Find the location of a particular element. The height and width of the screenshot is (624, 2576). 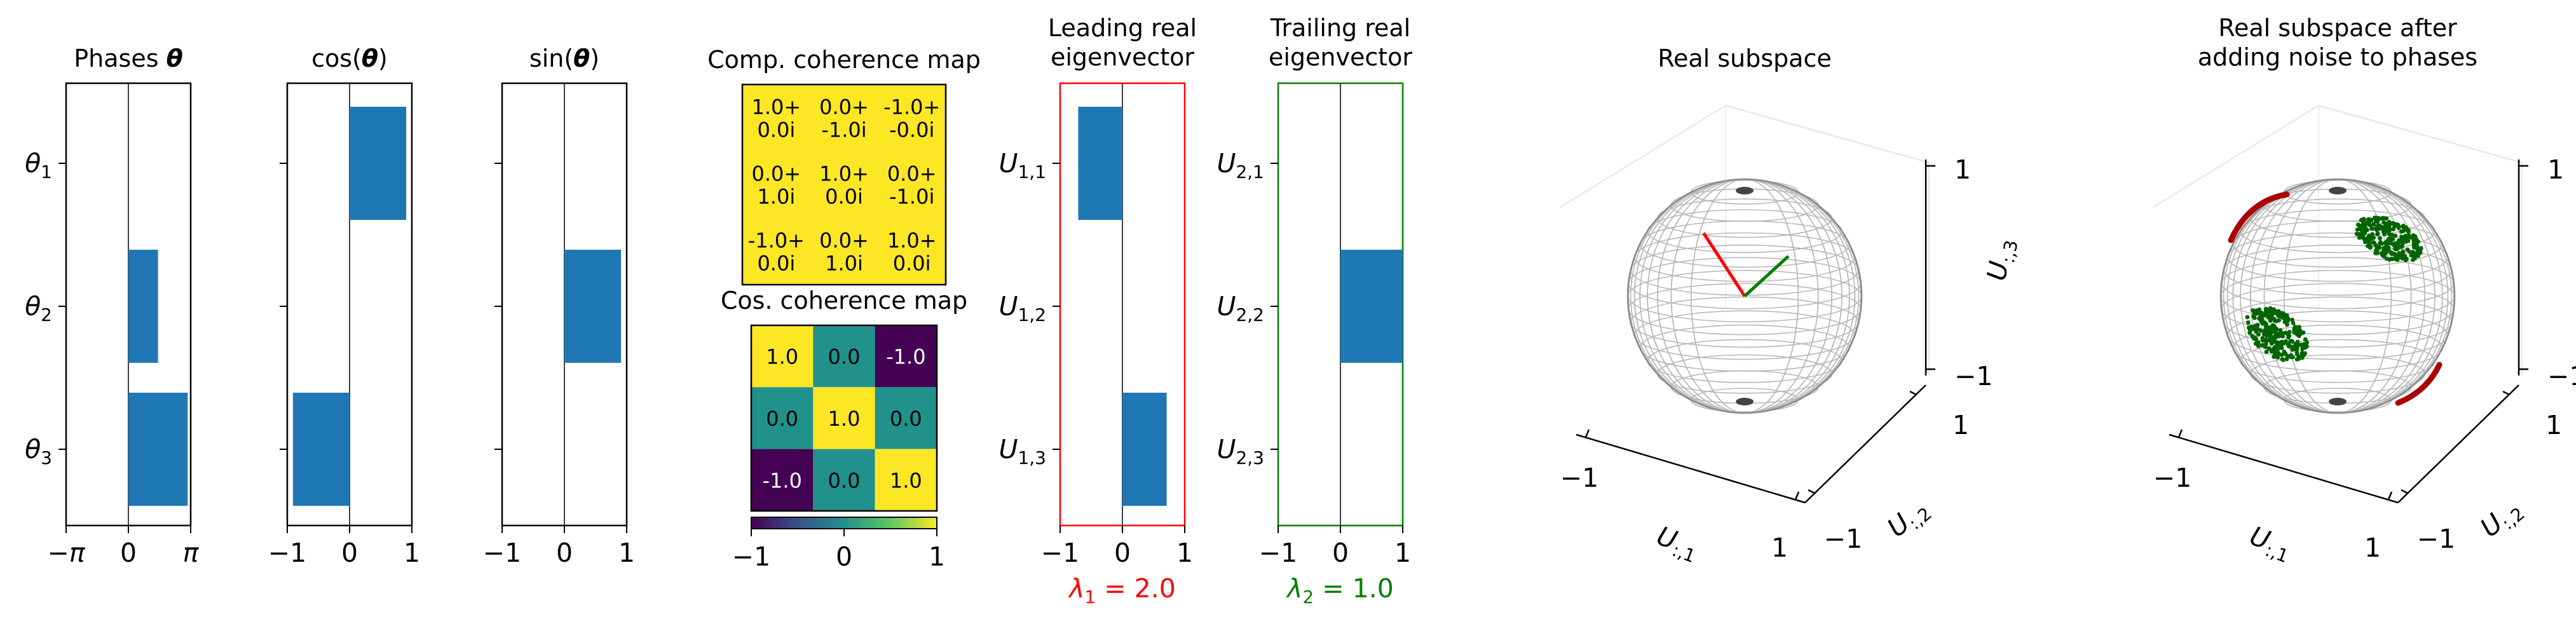

x-tick-label: 1 is located at coordinates (626, 553).